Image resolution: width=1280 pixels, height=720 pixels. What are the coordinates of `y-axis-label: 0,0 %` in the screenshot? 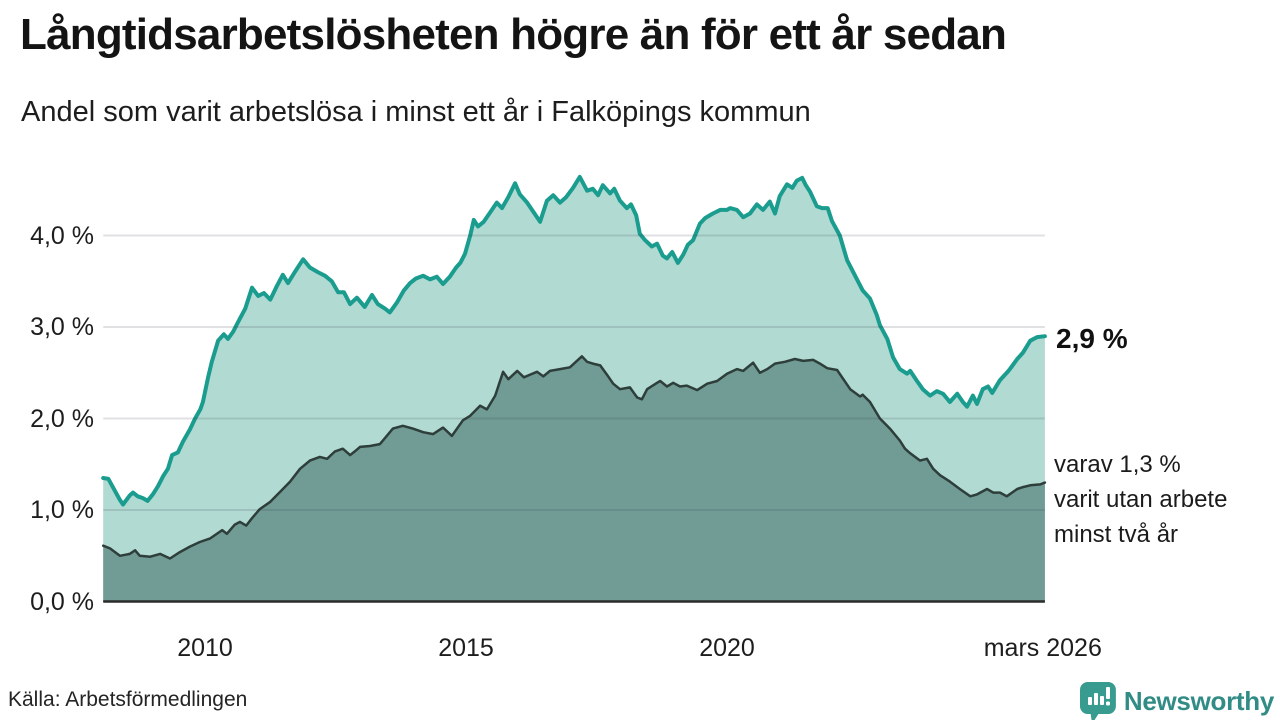 It's located at (62, 601).